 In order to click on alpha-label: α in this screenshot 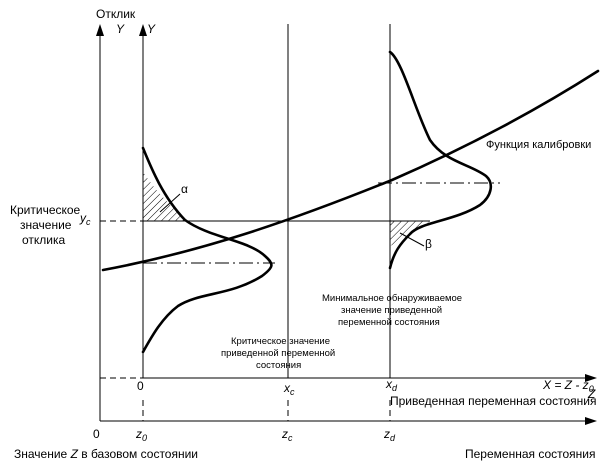, I will do `click(184, 189)`.